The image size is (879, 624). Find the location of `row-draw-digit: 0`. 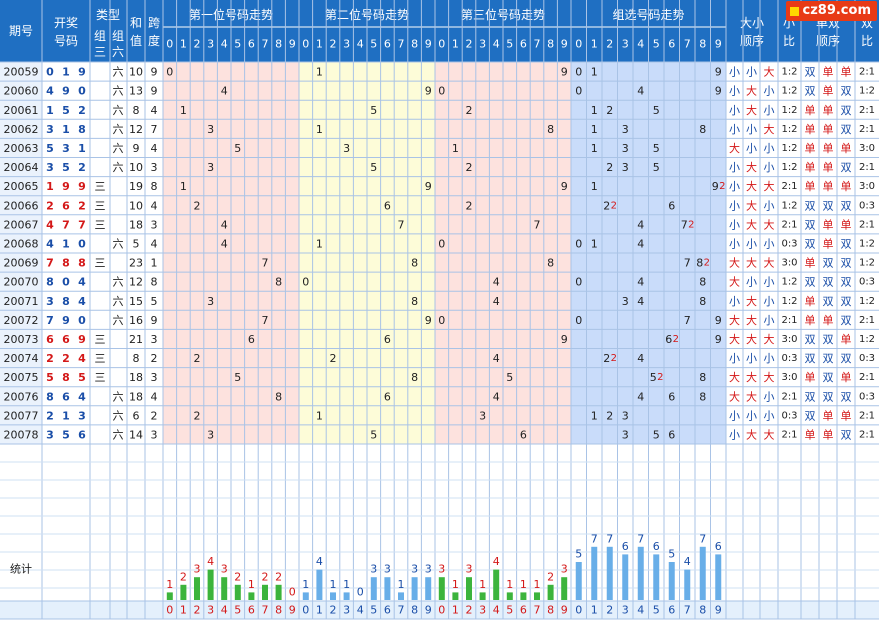

row-draw-digit: 0 is located at coordinates (82, 91).